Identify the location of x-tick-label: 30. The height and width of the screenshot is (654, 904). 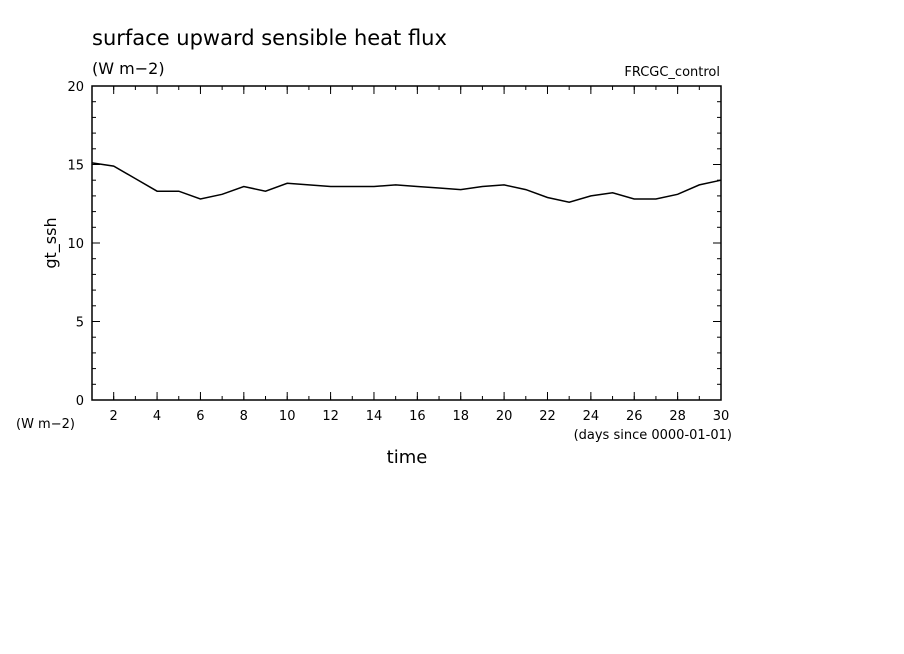
(721, 416).